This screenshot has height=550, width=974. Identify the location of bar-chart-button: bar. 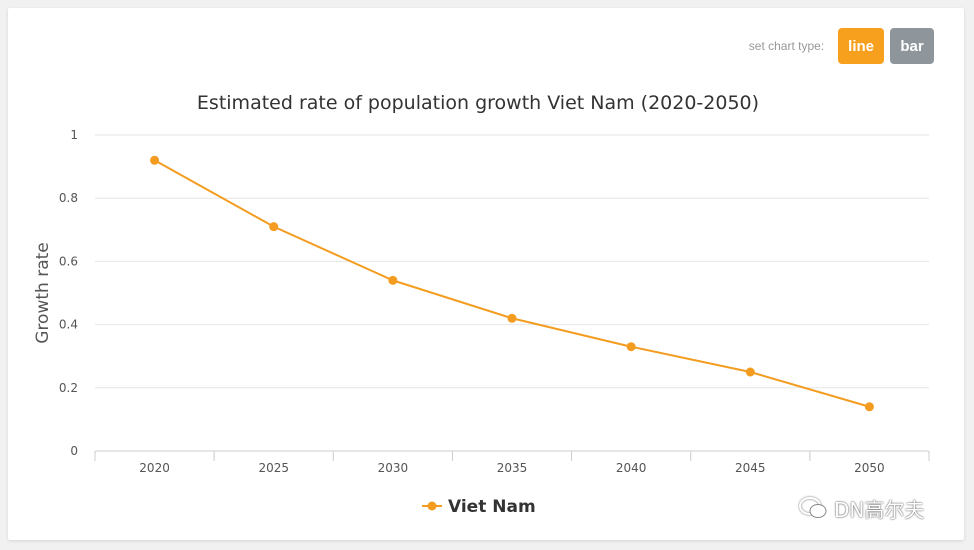
(912, 46).